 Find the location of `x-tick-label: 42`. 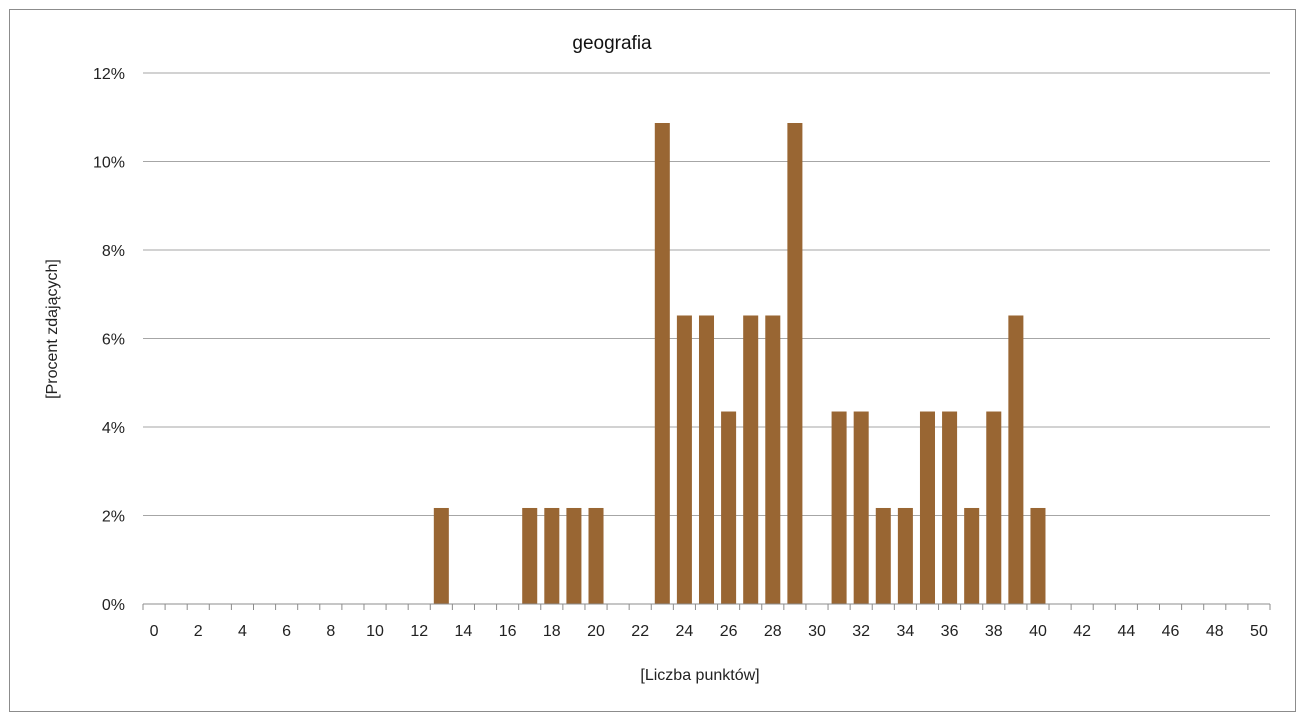

x-tick-label: 42 is located at coordinates (1082, 631).